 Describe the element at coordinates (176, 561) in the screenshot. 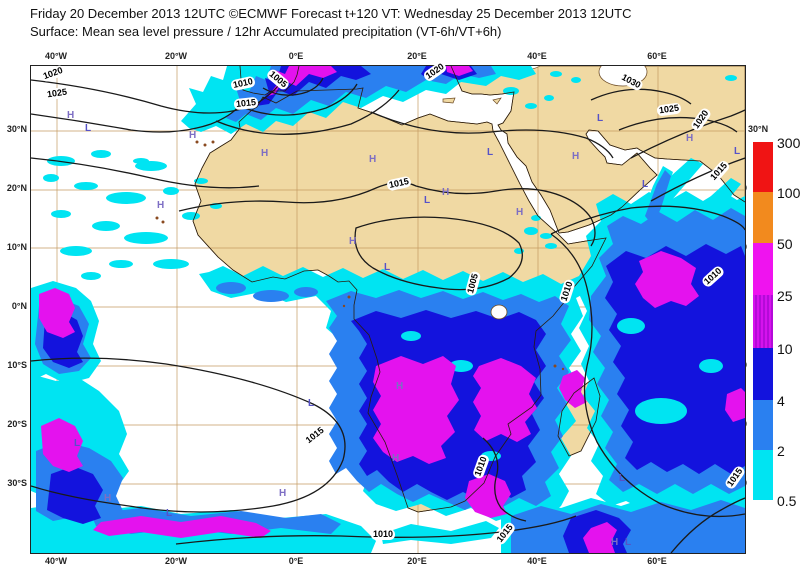

I see `axis-bottom-20w: 20°W` at that location.